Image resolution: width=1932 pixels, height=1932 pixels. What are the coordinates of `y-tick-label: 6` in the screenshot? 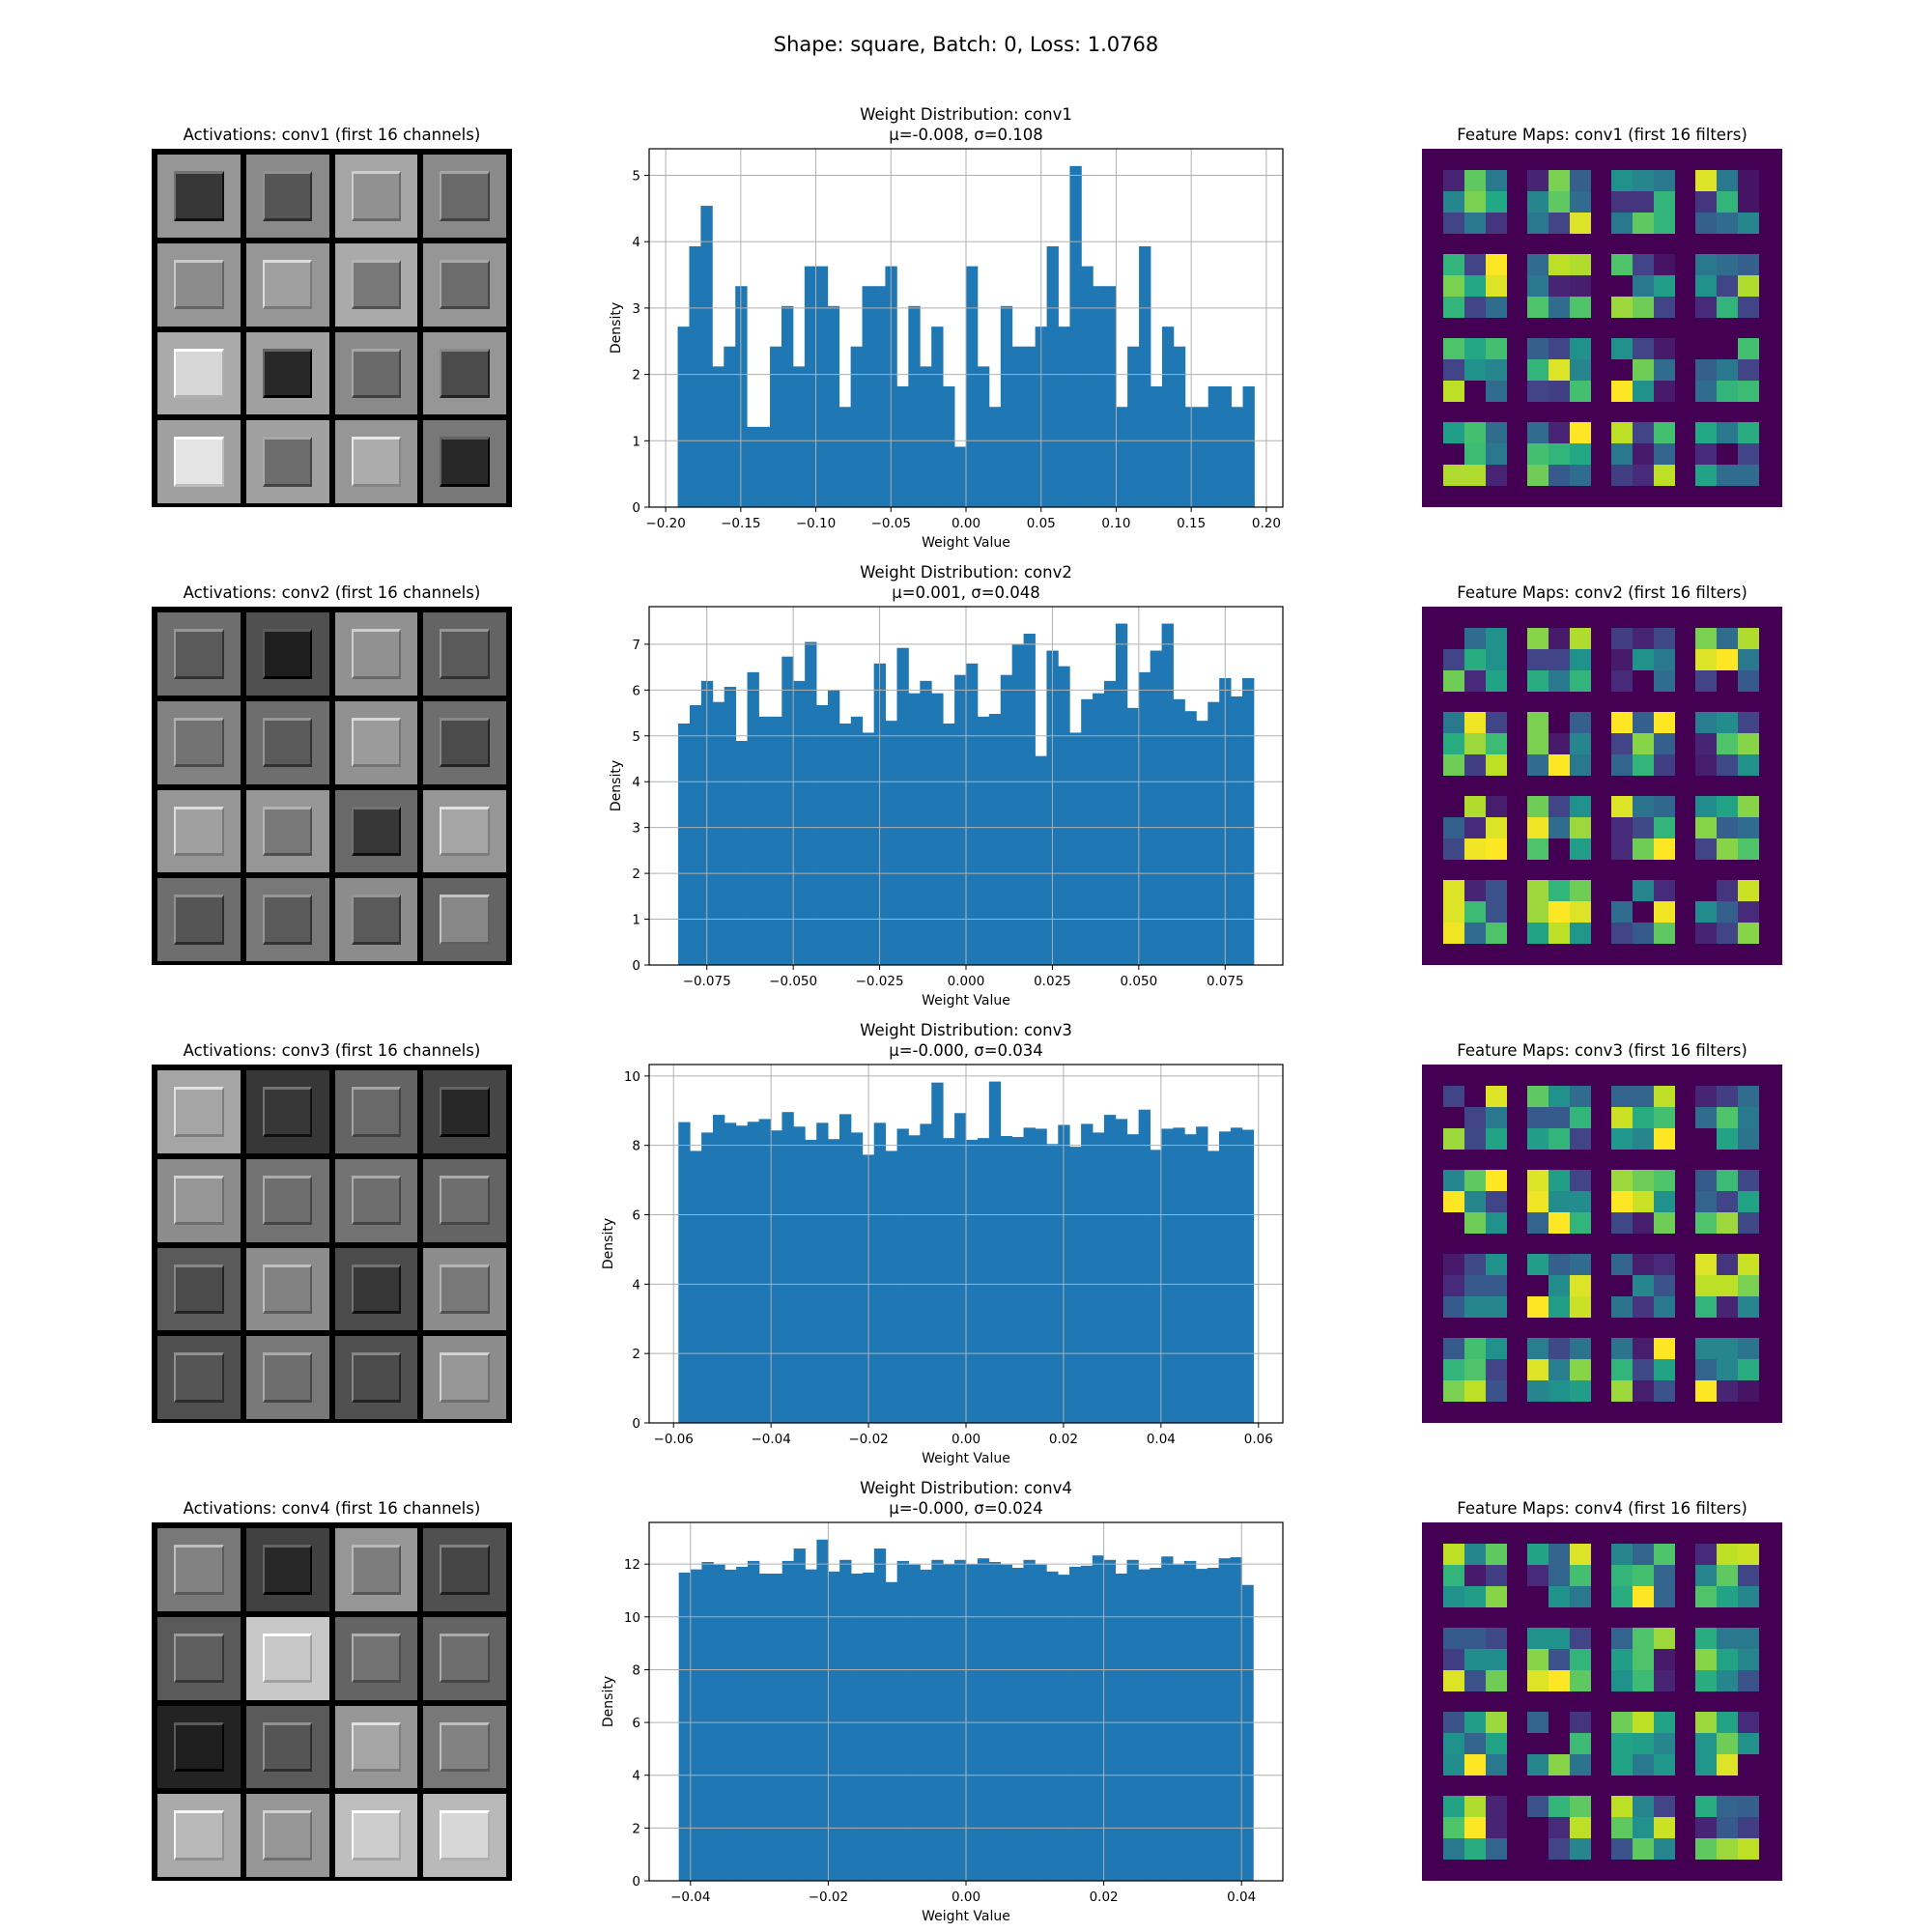 It's located at (636, 1216).